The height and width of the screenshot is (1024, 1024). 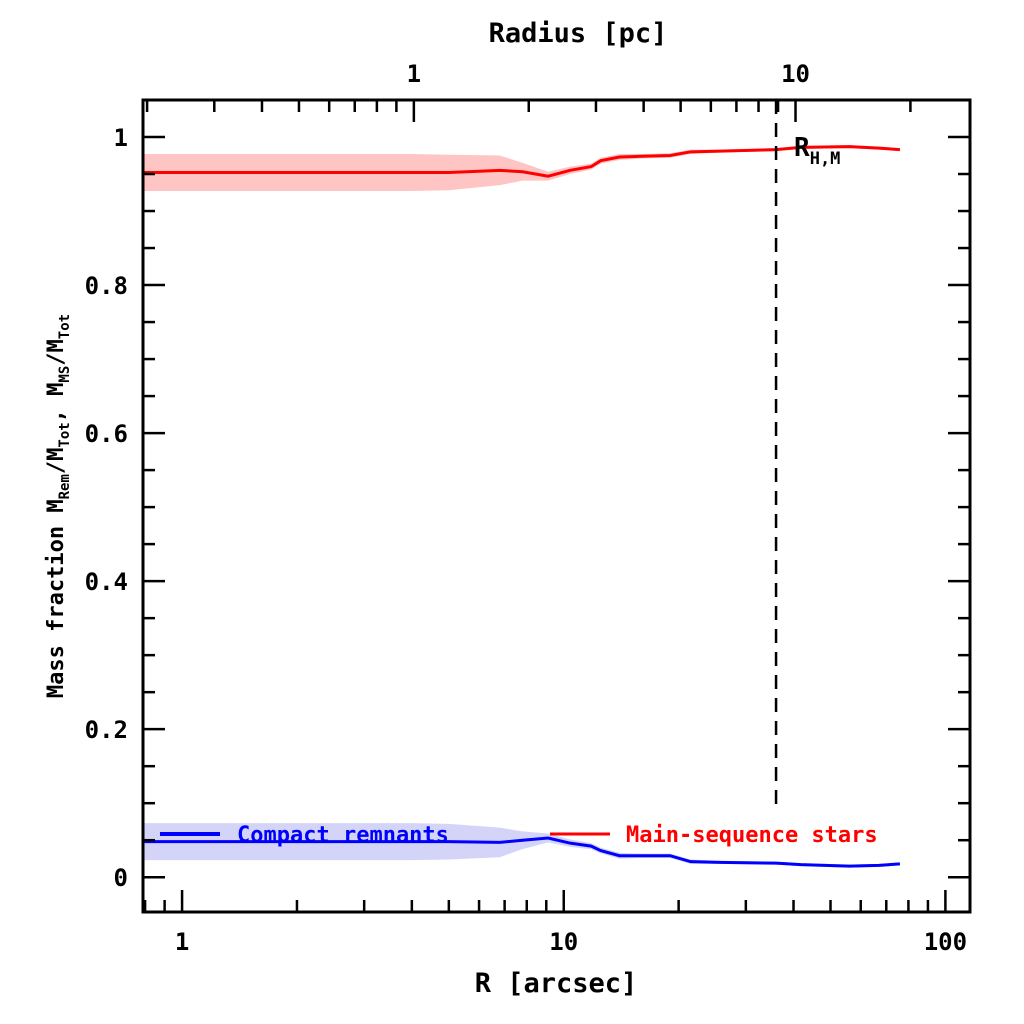 What do you see at coordinates (106, 434) in the screenshot?
I see `y-tick-label: 0.6` at bounding box center [106, 434].